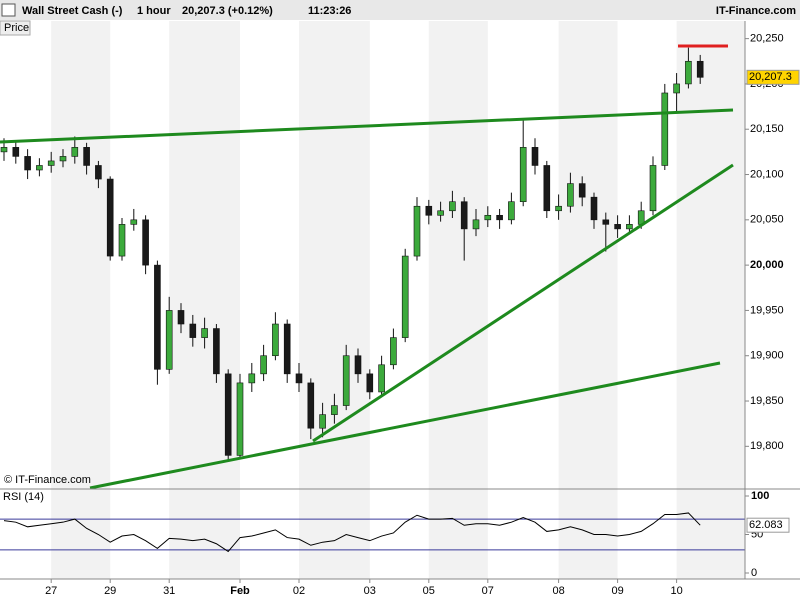 The image size is (800, 605). What do you see at coordinates (770, 77) in the screenshot?
I see `last-price-label: 20,207.3` at bounding box center [770, 77].